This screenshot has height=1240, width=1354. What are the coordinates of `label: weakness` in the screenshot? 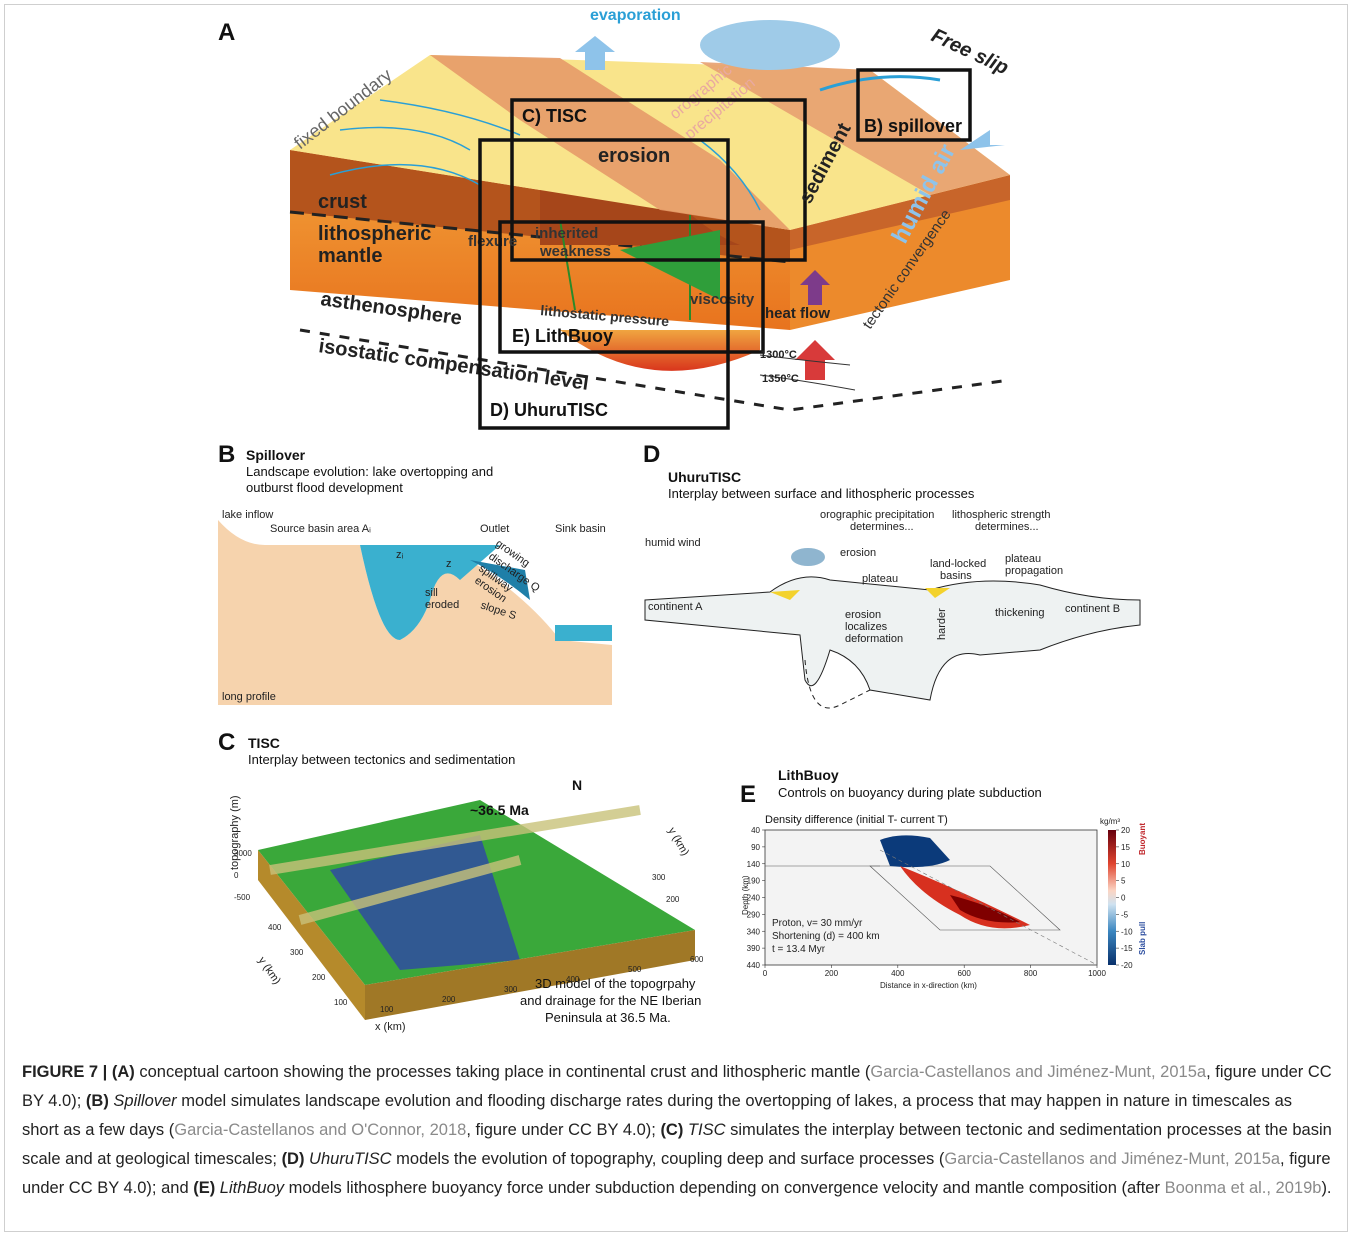 It's located at (575, 251).